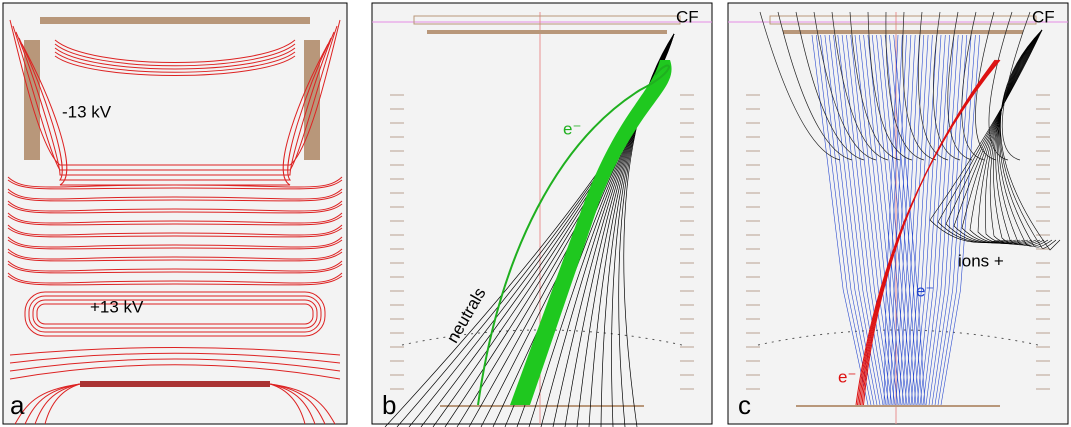 The image size is (1071, 427). I want to click on annotation: +13 kV, so click(117, 306).